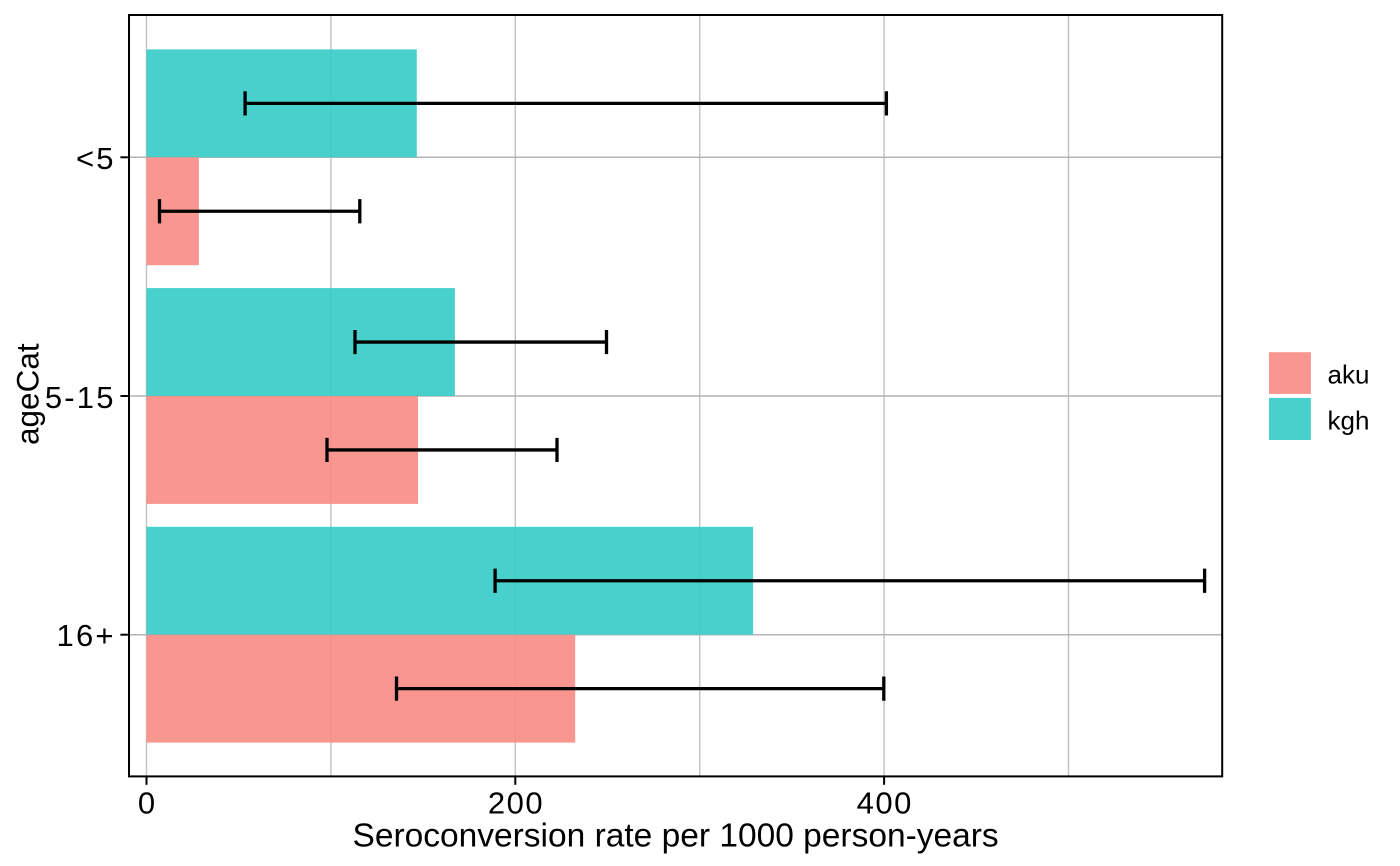  I want to click on svg-text: 5-15, so click(80, 397).